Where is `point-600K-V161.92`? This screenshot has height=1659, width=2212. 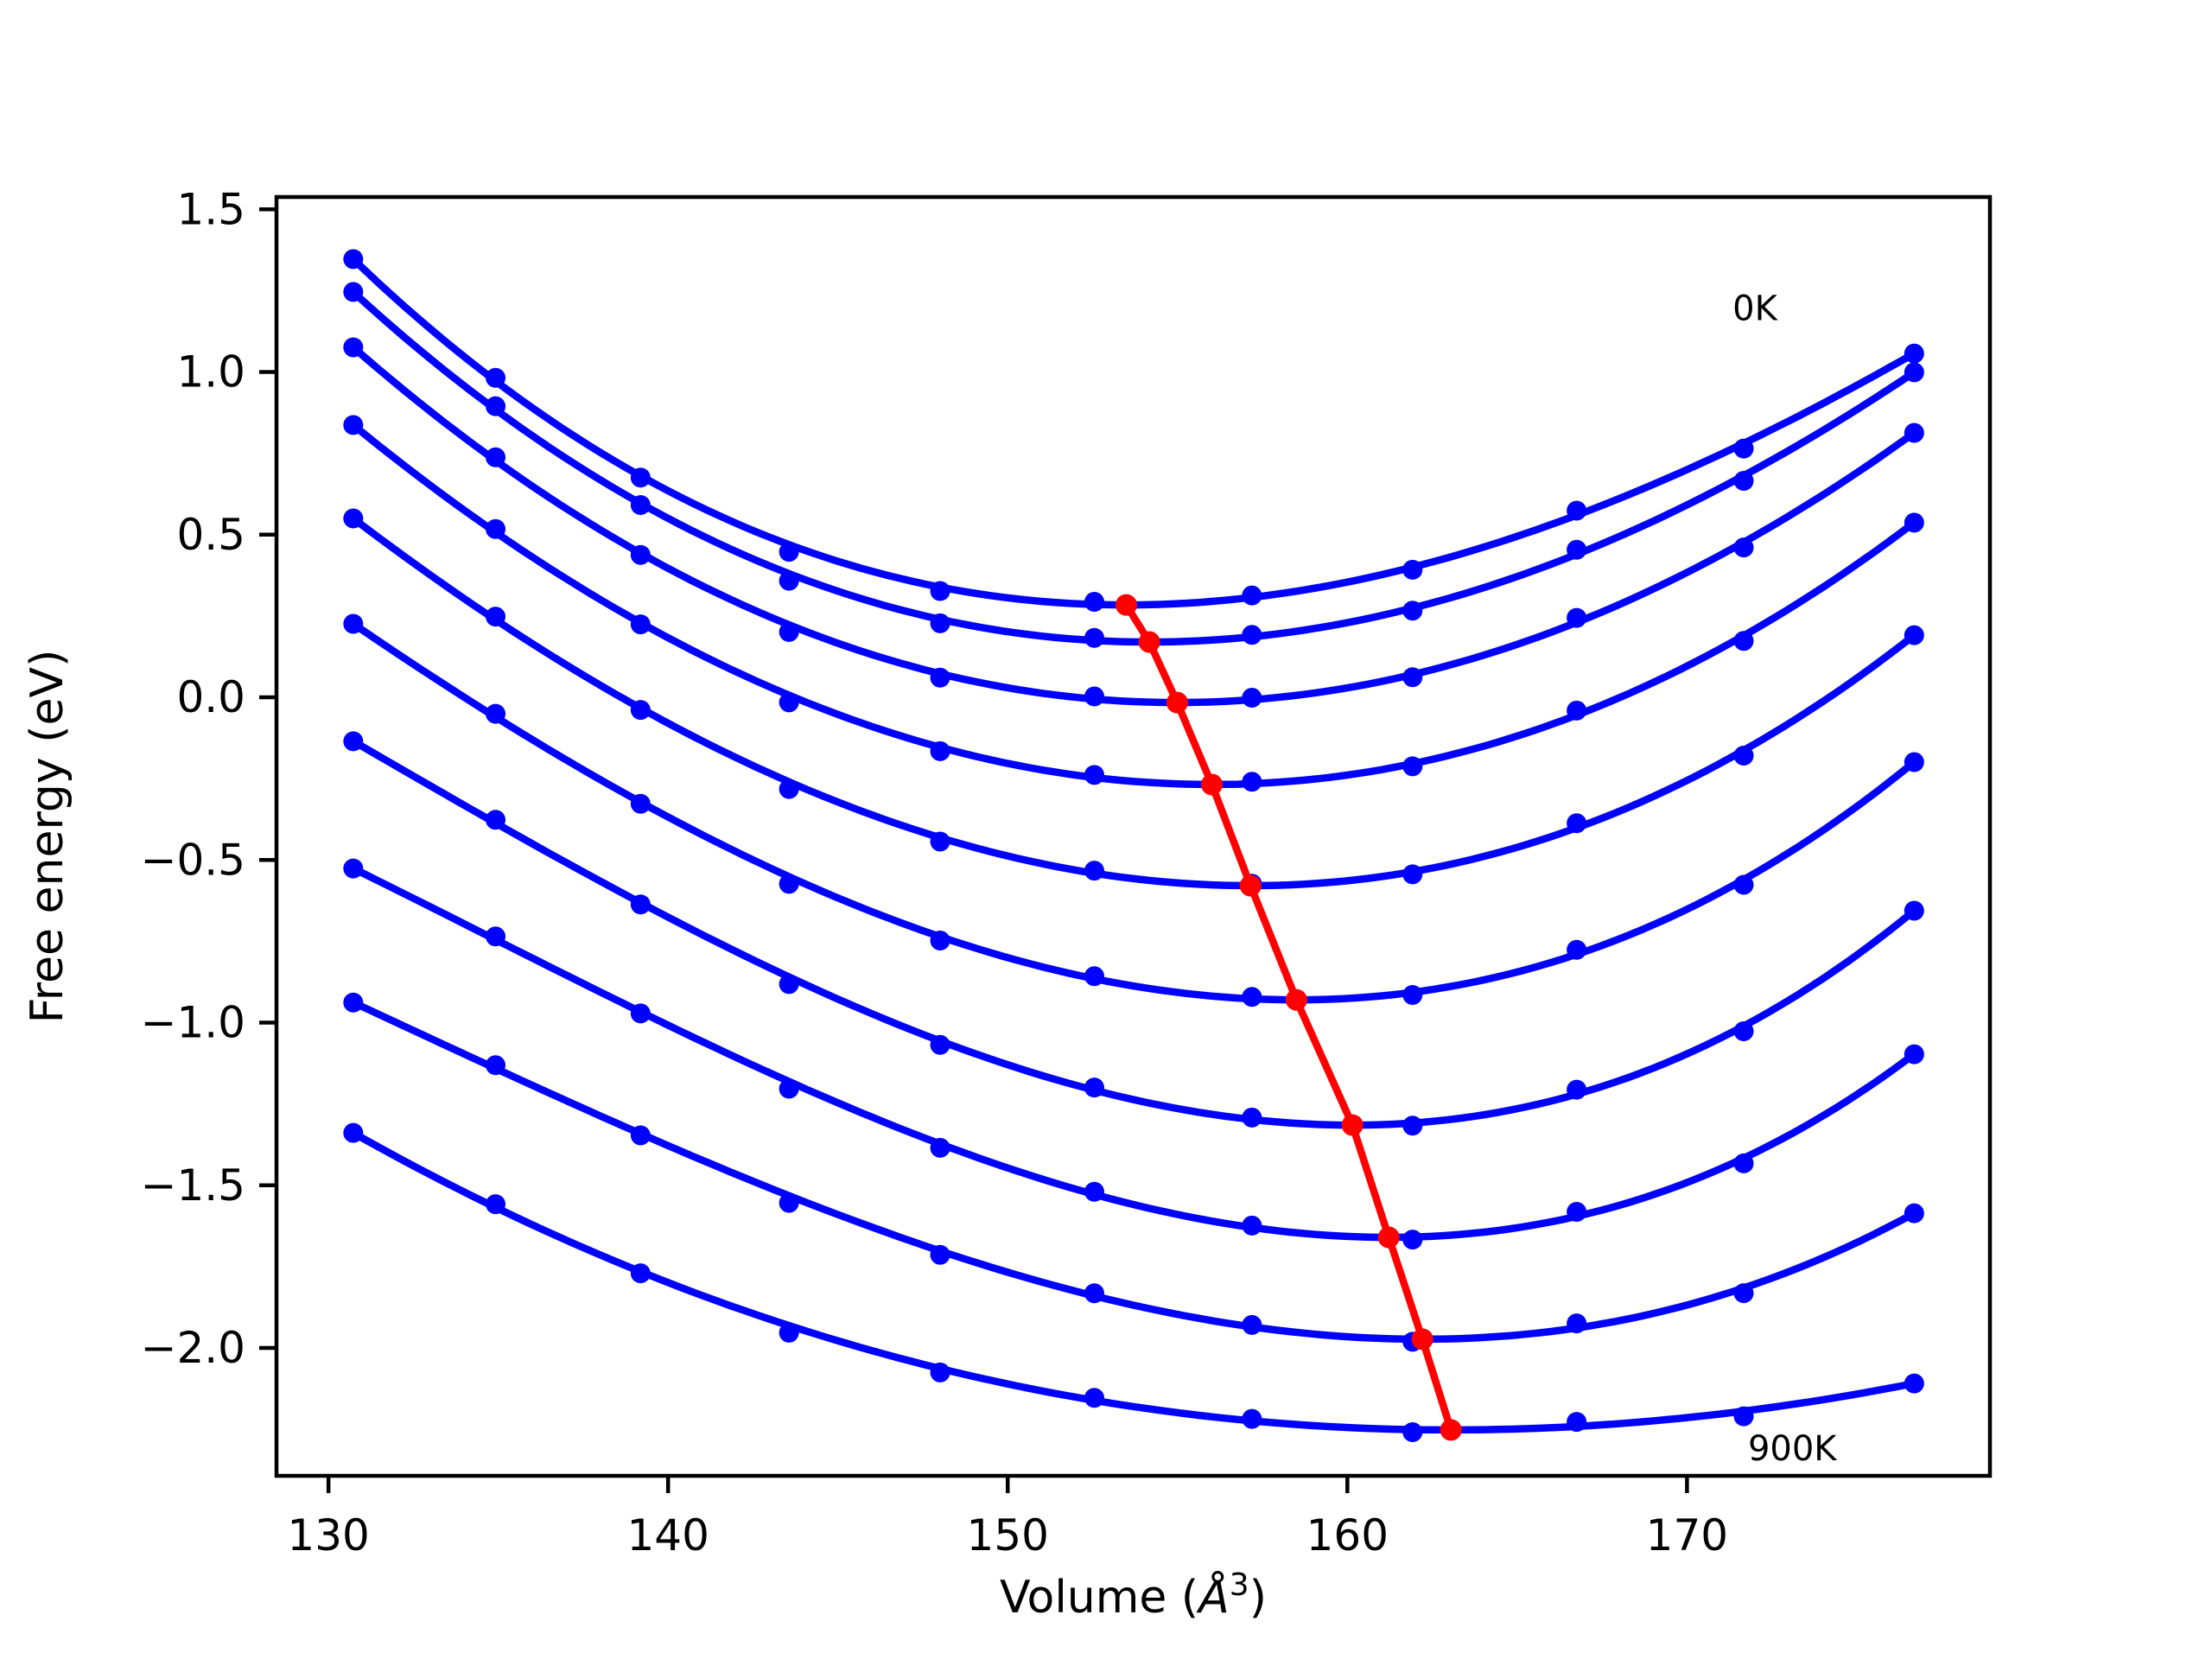 point-600K-V161.92 is located at coordinates (1412, 1126).